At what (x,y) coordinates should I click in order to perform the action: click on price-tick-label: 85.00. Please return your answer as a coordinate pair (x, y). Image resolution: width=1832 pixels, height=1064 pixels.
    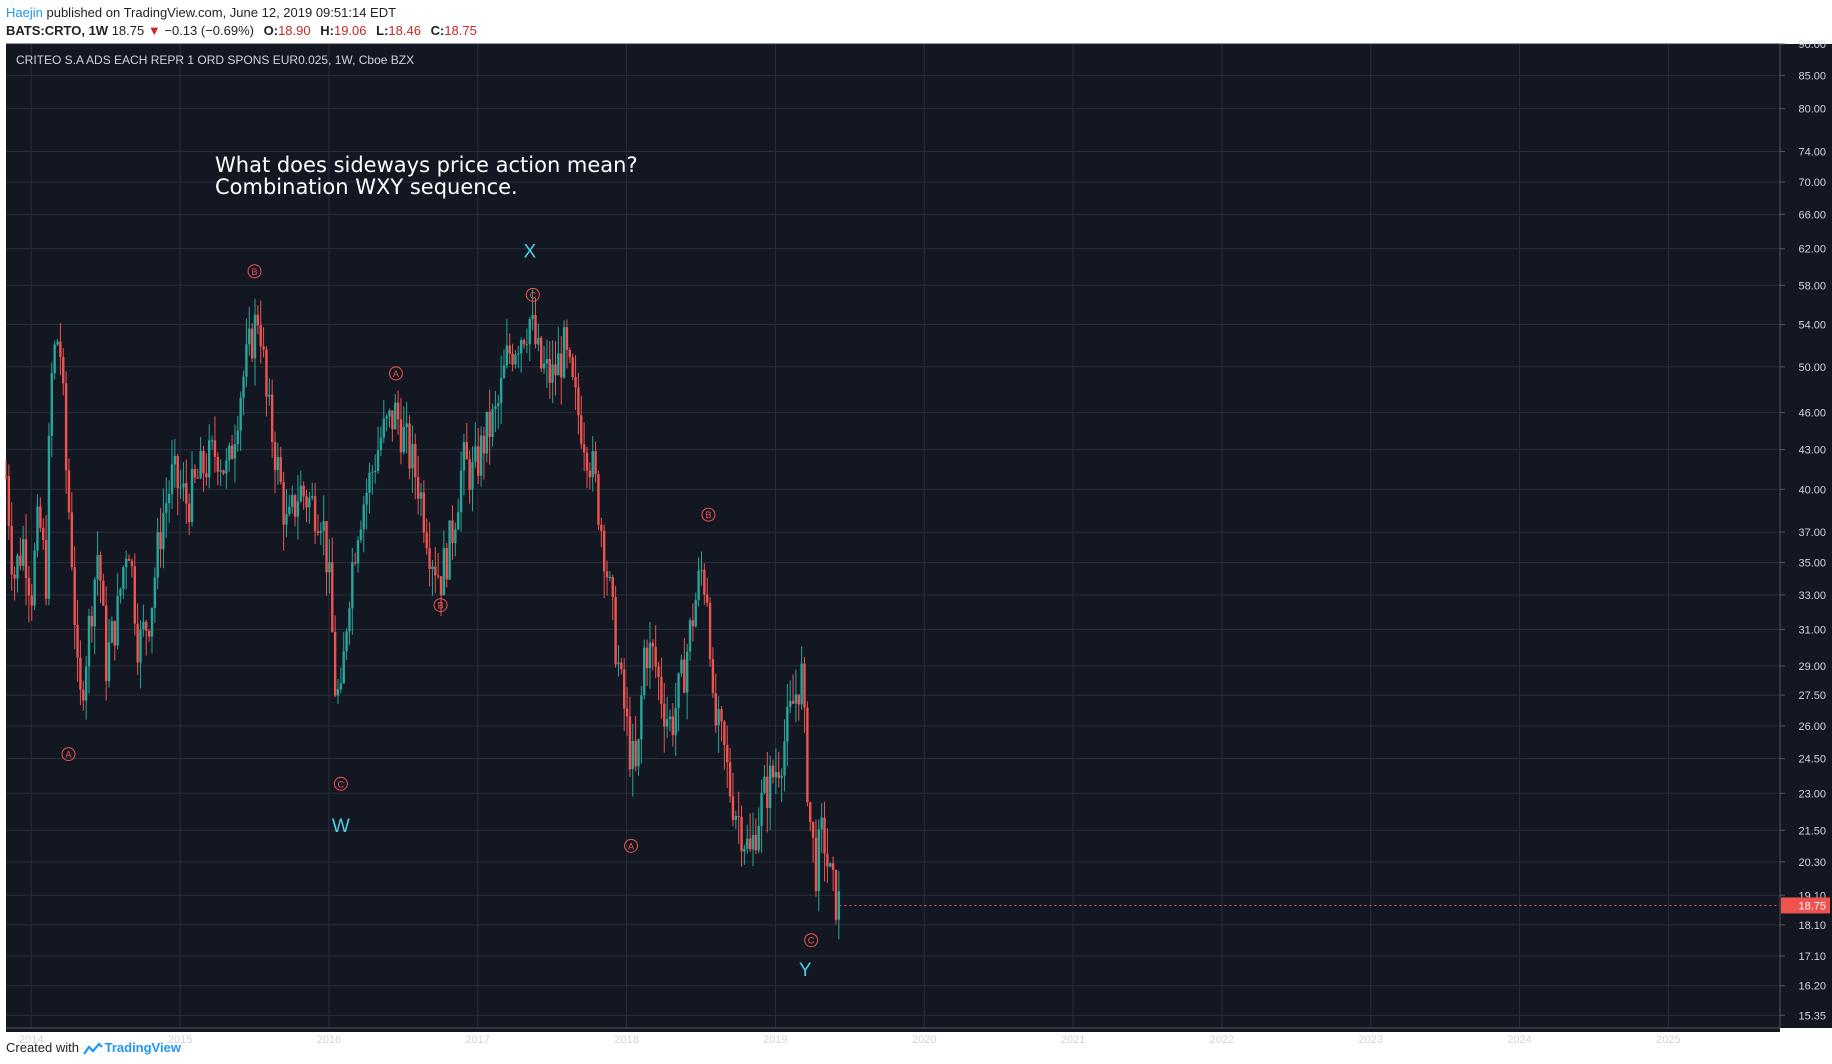
    Looking at the image, I should click on (1812, 76).